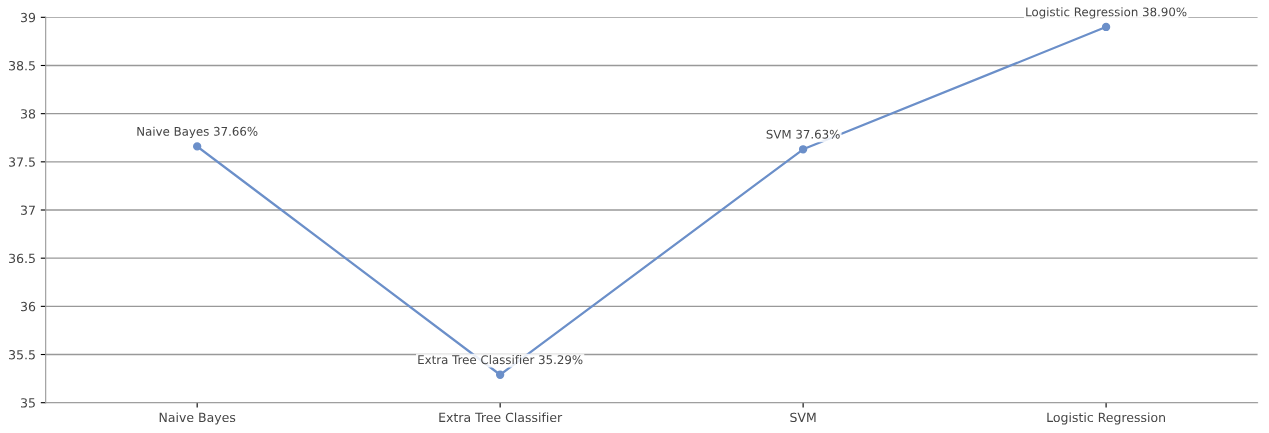 This screenshot has height=433, width=1269. What do you see at coordinates (1106, 13) in the screenshot?
I see `data-label: Logistic Regression 38.90%` at bounding box center [1106, 13].